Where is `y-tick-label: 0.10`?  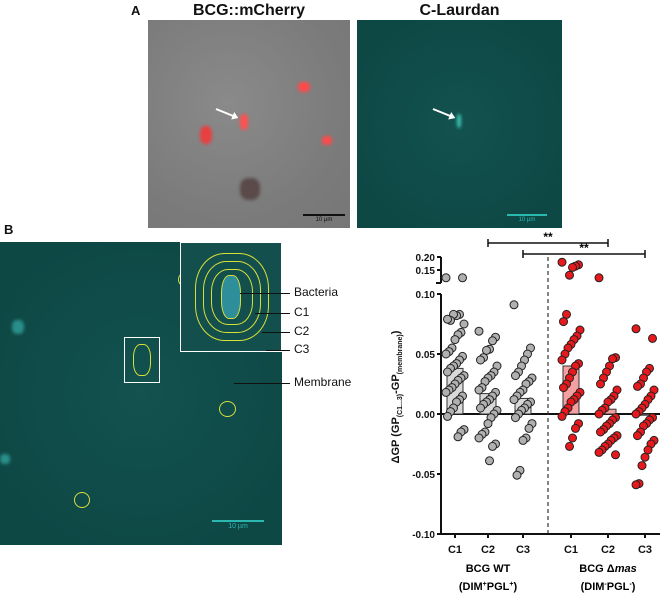 y-tick-label: 0.10 is located at coordinates (426, 295).